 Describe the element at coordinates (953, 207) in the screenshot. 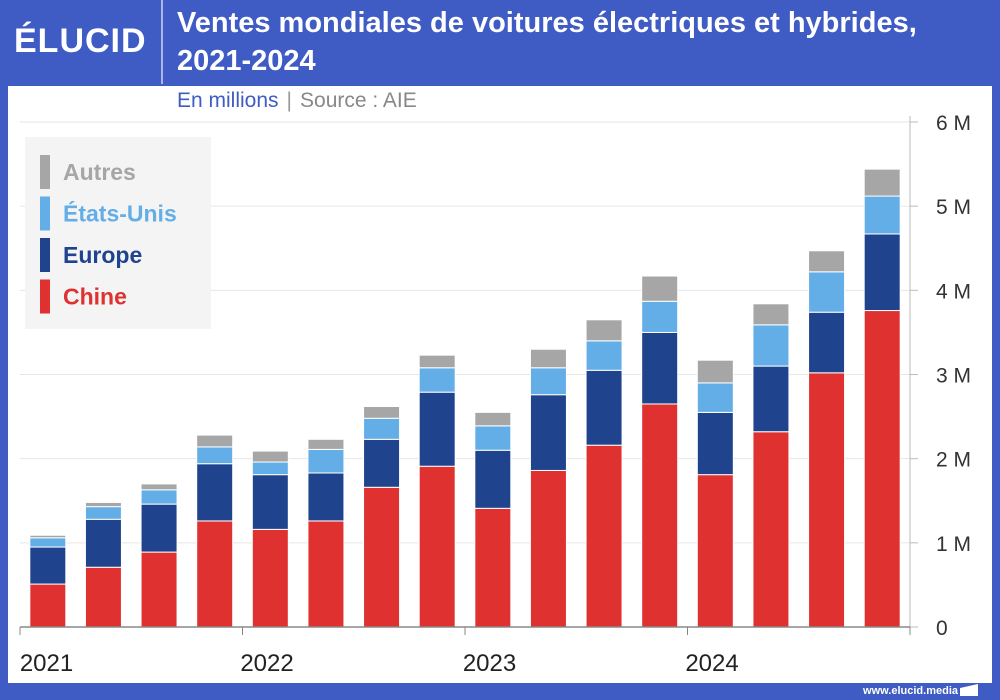

I see `y-tick-label: 5 M` at that location.